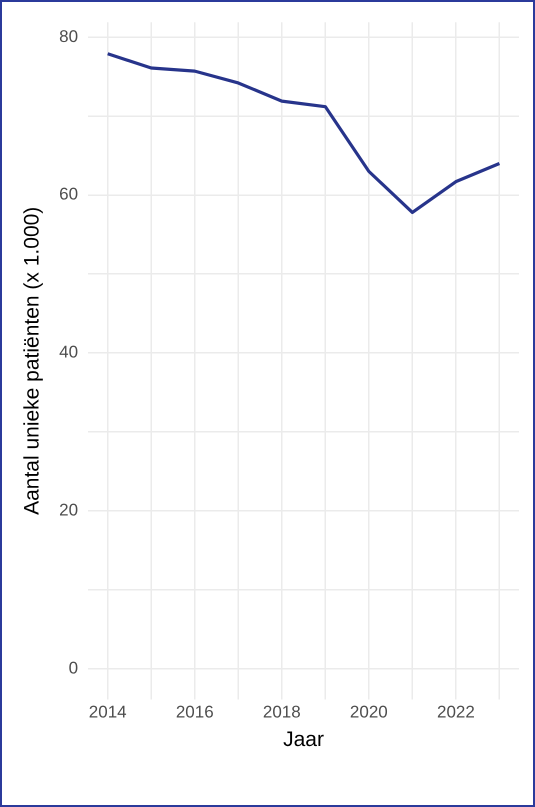 Image resolution: width=535 pixels, height=807 pixels. Describe the element at coordinates (73, 668) in the screenshot. I see `y-tick-label: 0` at that location.